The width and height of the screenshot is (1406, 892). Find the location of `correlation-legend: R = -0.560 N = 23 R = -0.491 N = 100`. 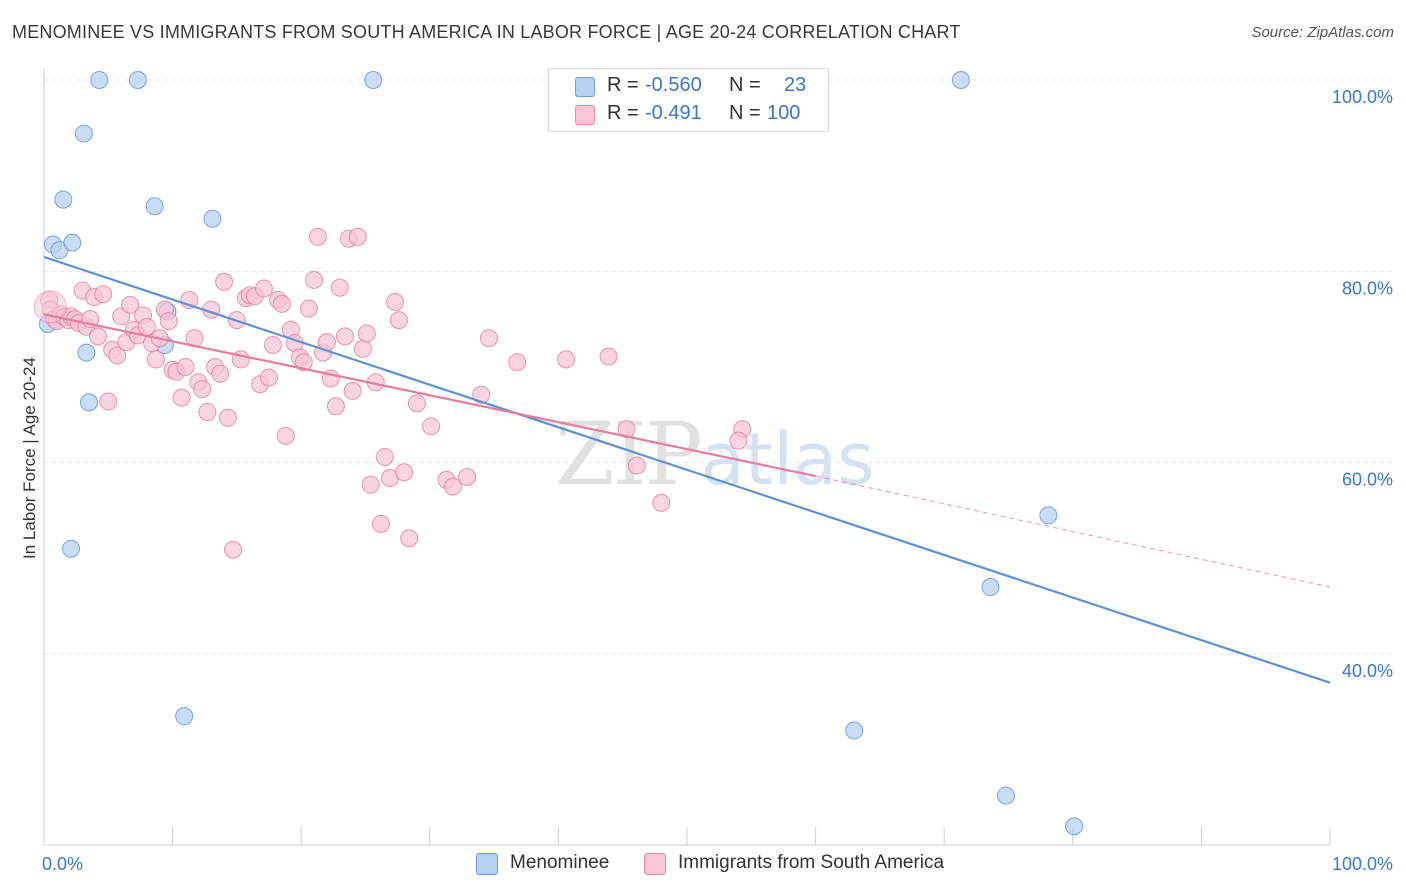

correlation-legend: R = -0.560 N = 23 R = -0.491 N = 100 is located at coordinates (688, 100).